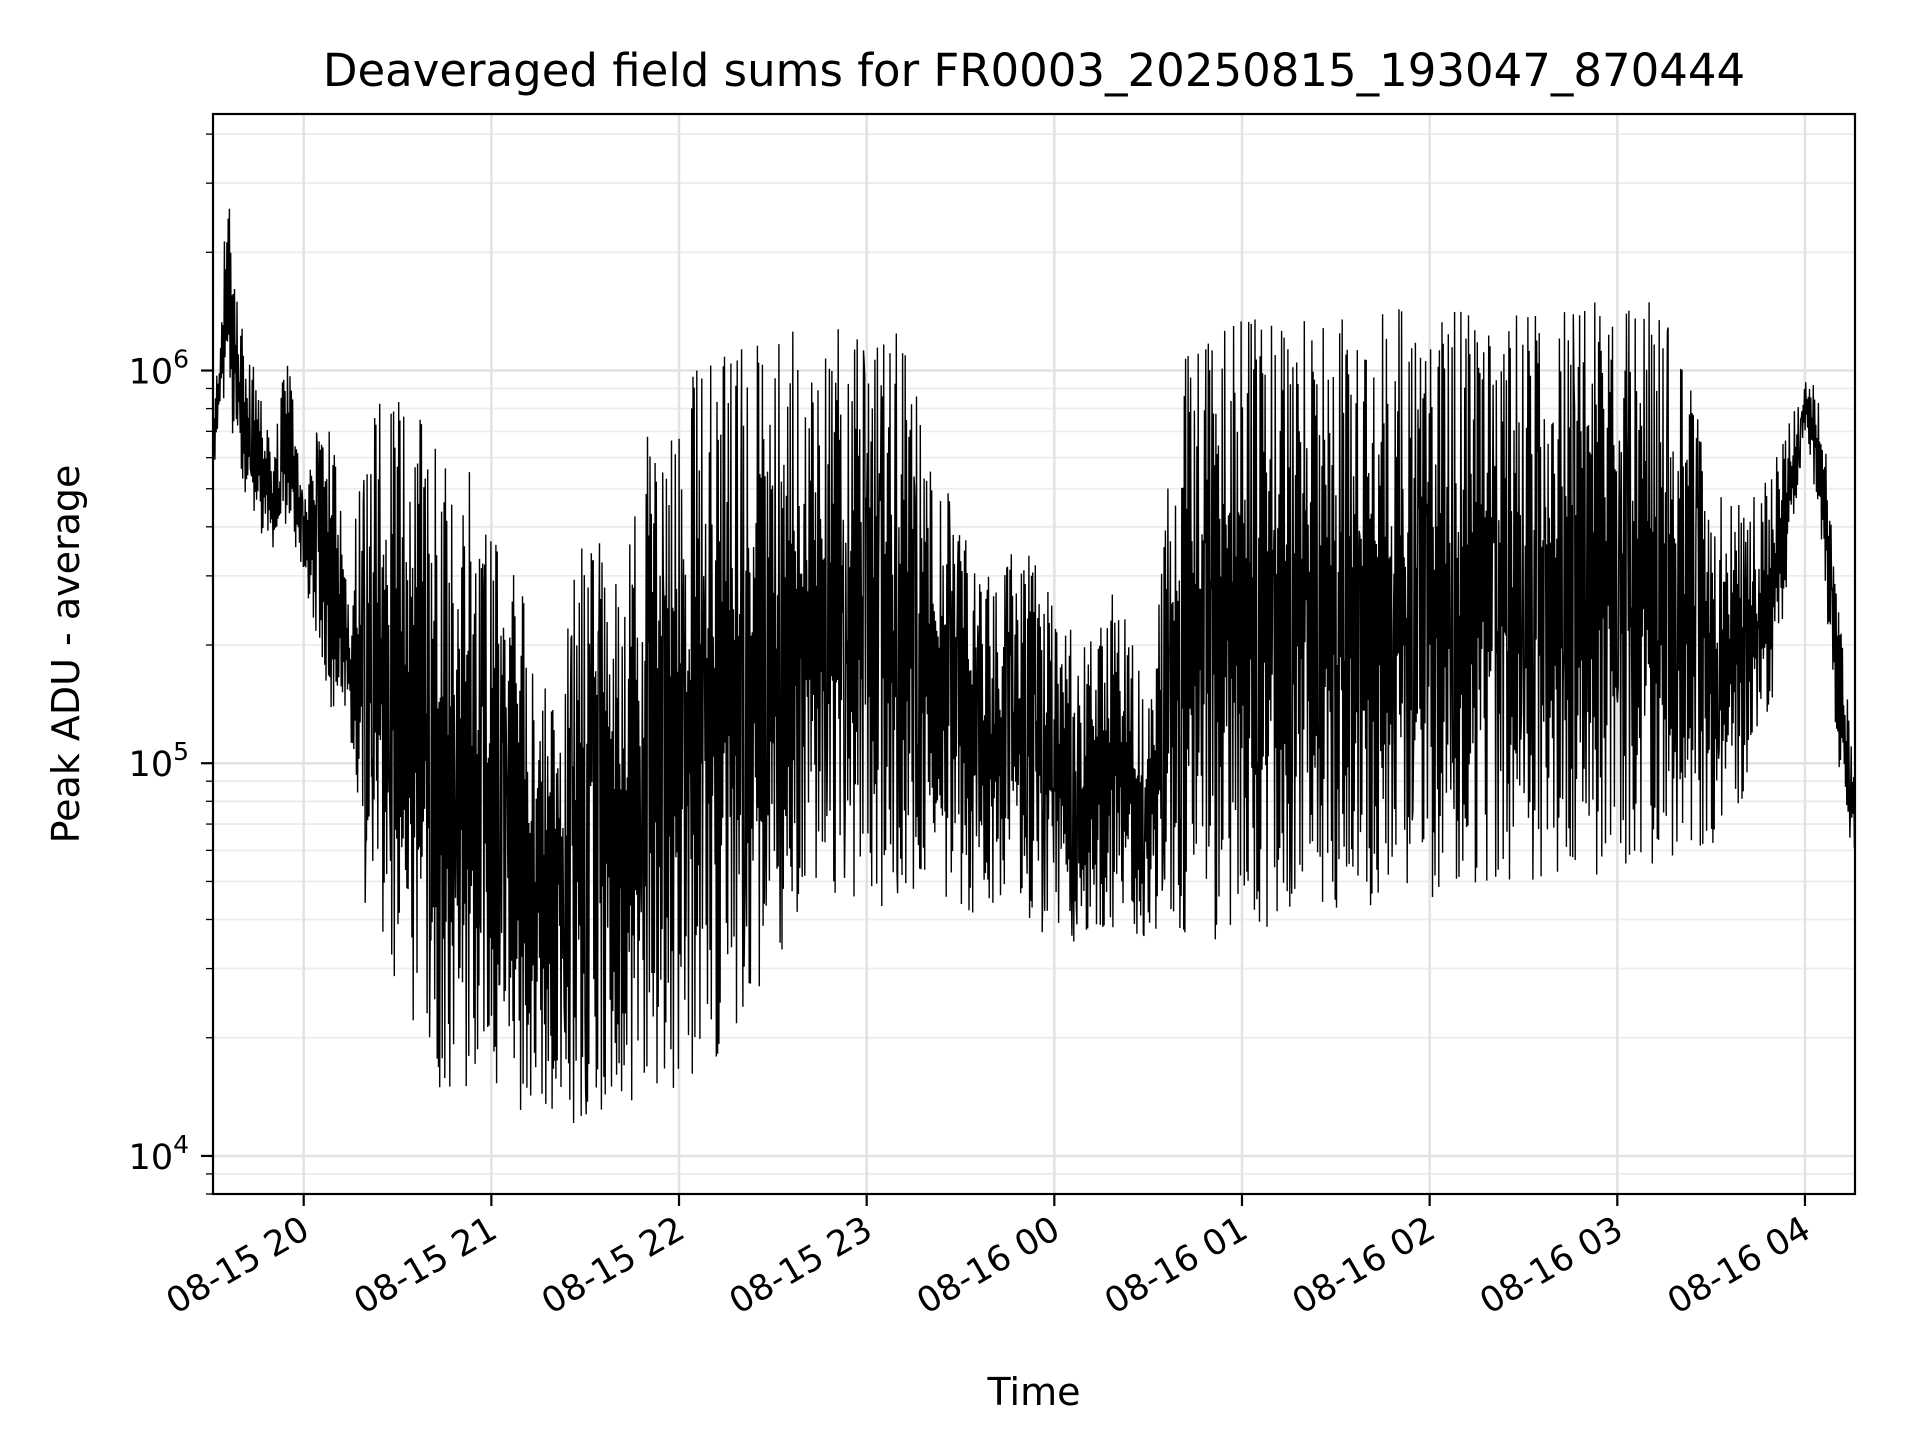 This screenshot has height=1440, width=1920. What do you see at coordinates (159, 369) in the screenshot?
I see `y-tick-label: 10⁶` at bounding box center [159, 369].